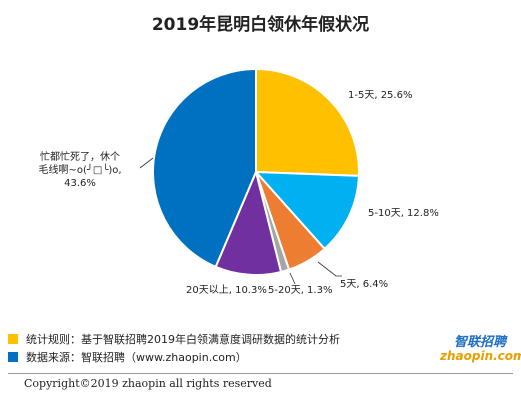  Describe the element at coordinates (260, 25) in the screenshot. I see `chart-title: 2019年昆明白领休年假状况` at that location.